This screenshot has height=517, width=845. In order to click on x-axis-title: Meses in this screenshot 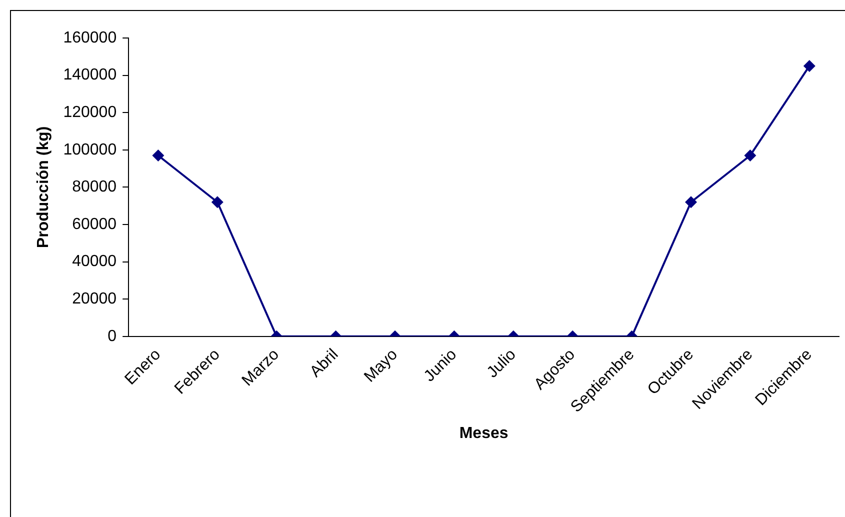, I will do `click(483, 433)`.